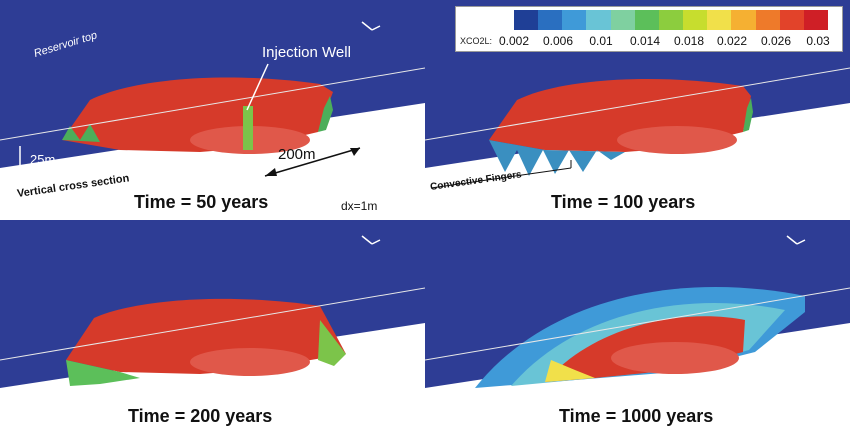 Image resolution: width=850 pixels, height=439 pixels. I want to click on length-arrow-head-left, so click(271, 172).